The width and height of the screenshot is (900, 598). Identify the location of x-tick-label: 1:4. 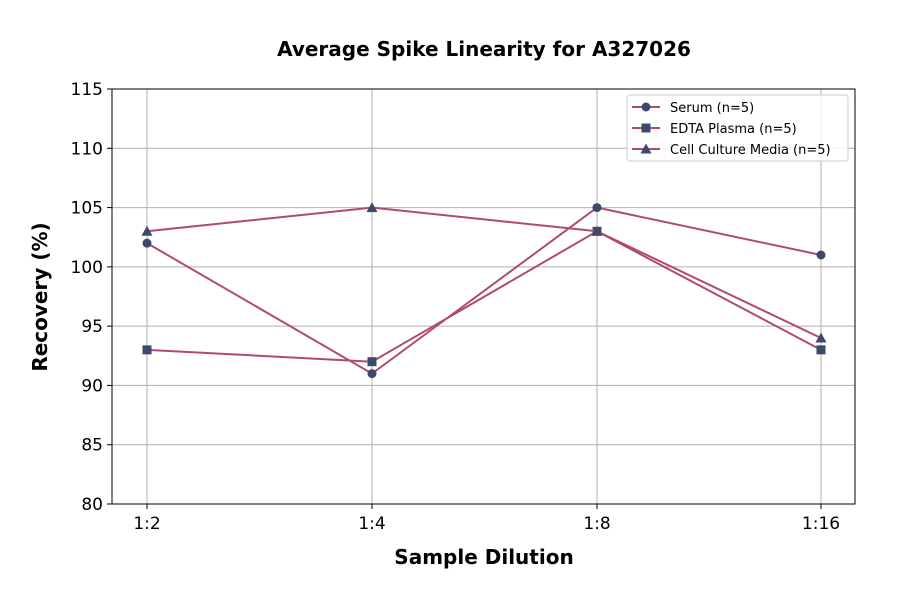
(371, 524).